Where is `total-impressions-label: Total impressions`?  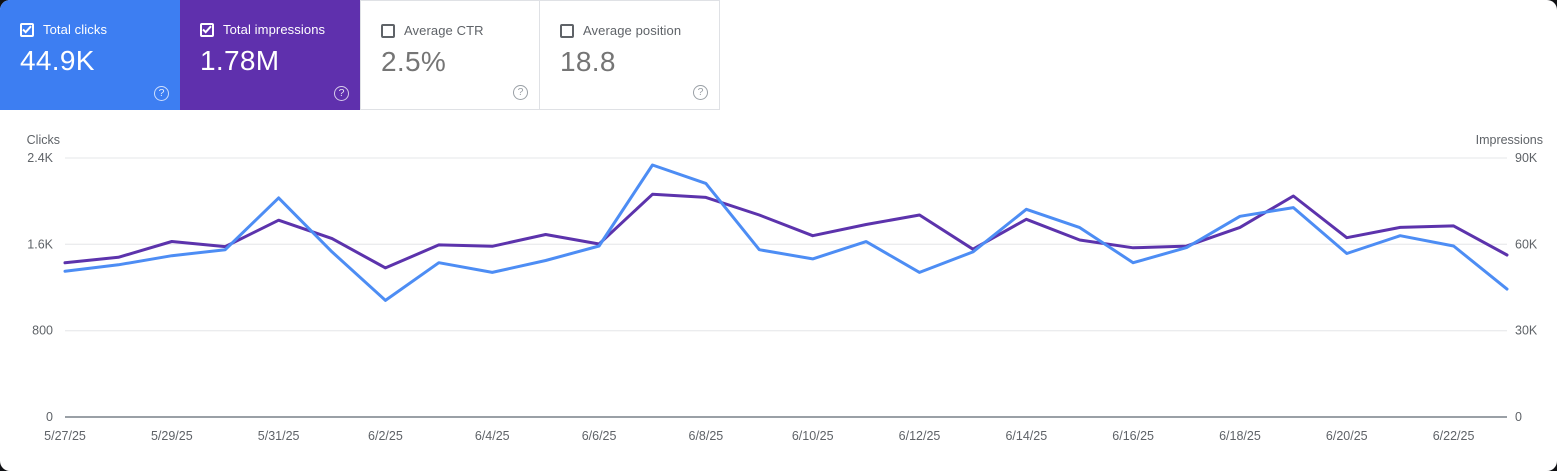 total-impressions-label: Total impressions is located at coordinates (274, 29).